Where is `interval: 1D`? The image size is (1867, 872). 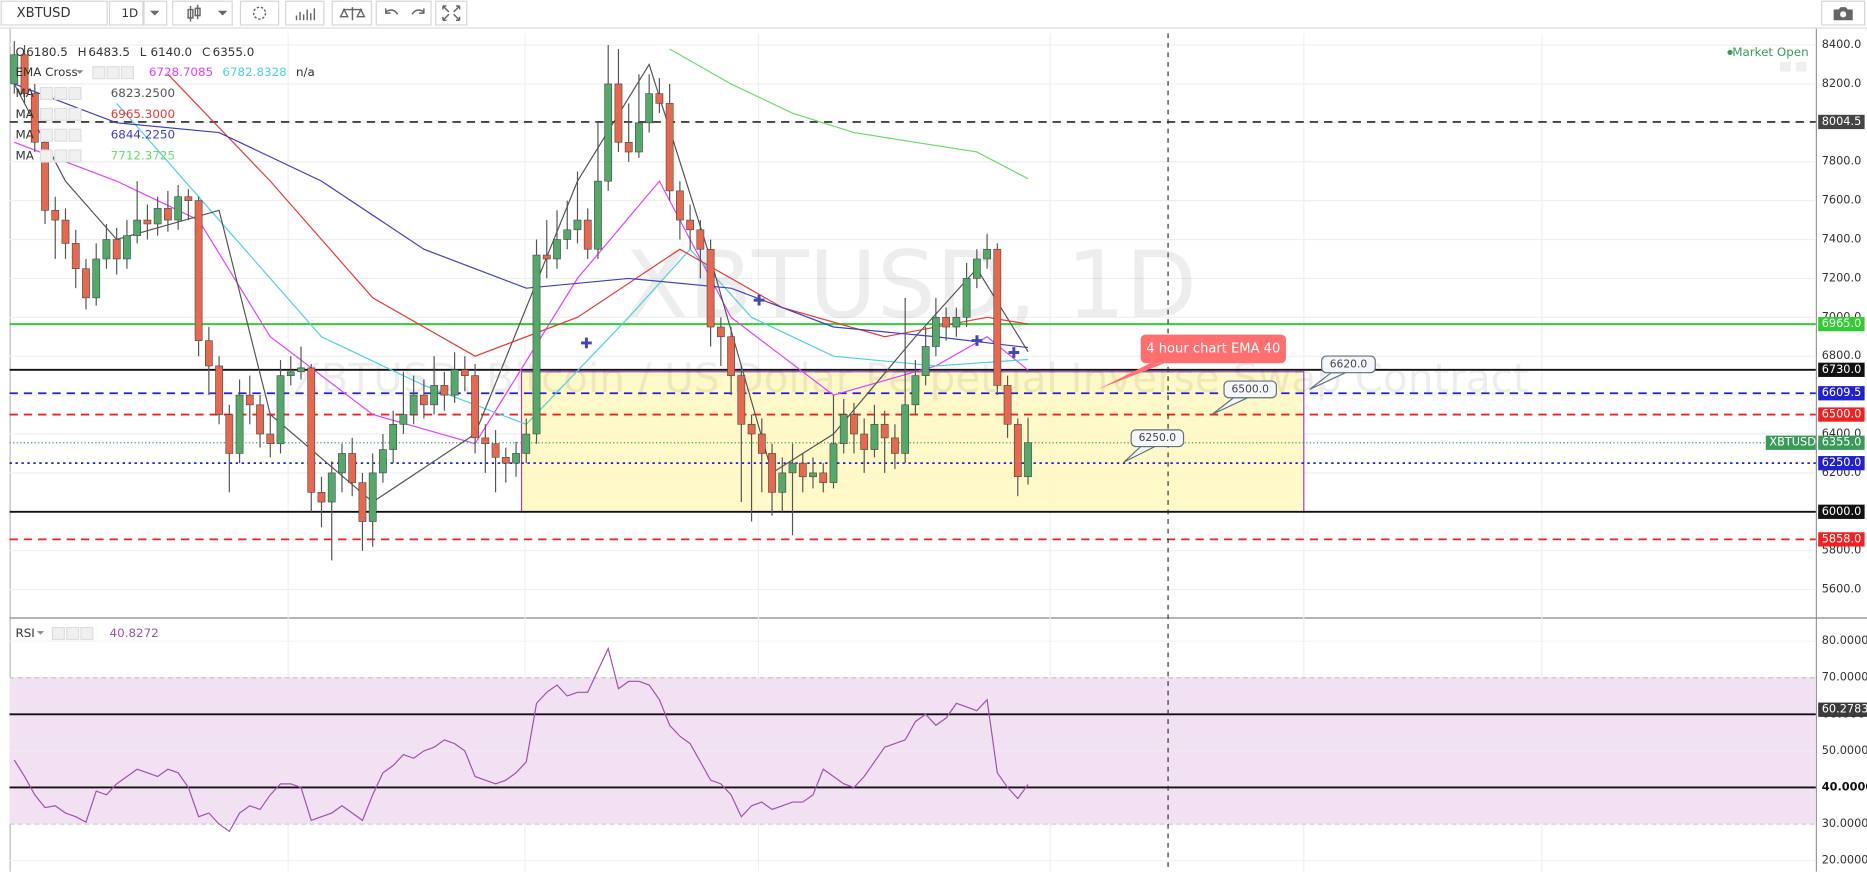 interval: 1D is located at coordinates (129, 13).